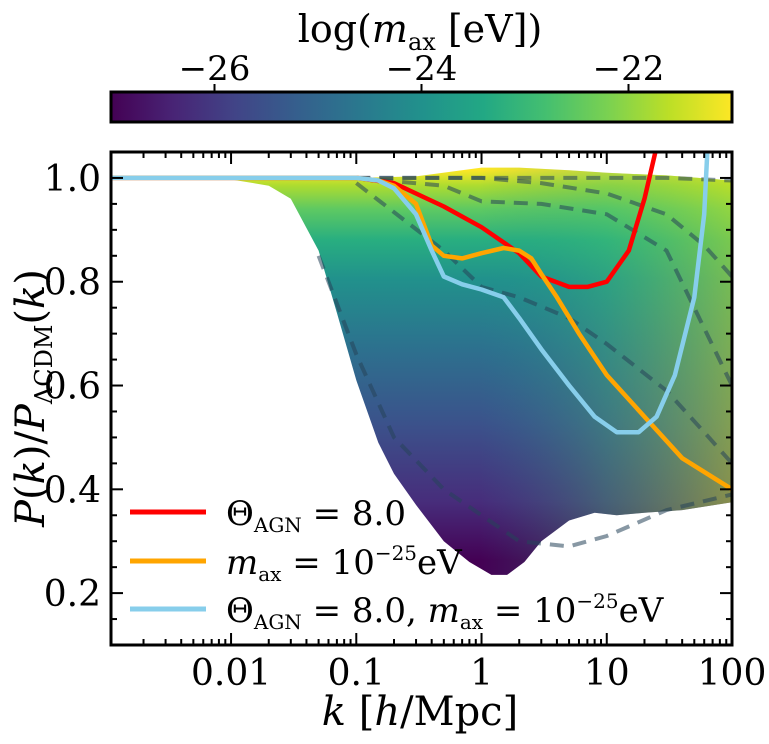 Image resolution: width=769 pixels, height=744 pixels. I want to click on x-axis-label: k [h/Mpc], so click(420, 712).